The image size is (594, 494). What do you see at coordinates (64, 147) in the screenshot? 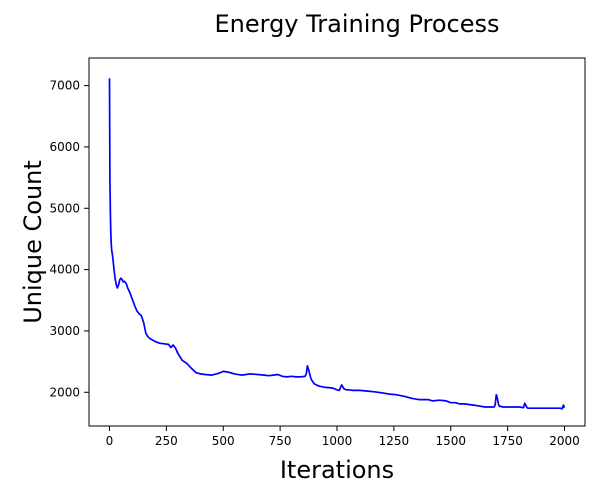
I see `y-tick-label: 6000` at bounding box center [64, 147].